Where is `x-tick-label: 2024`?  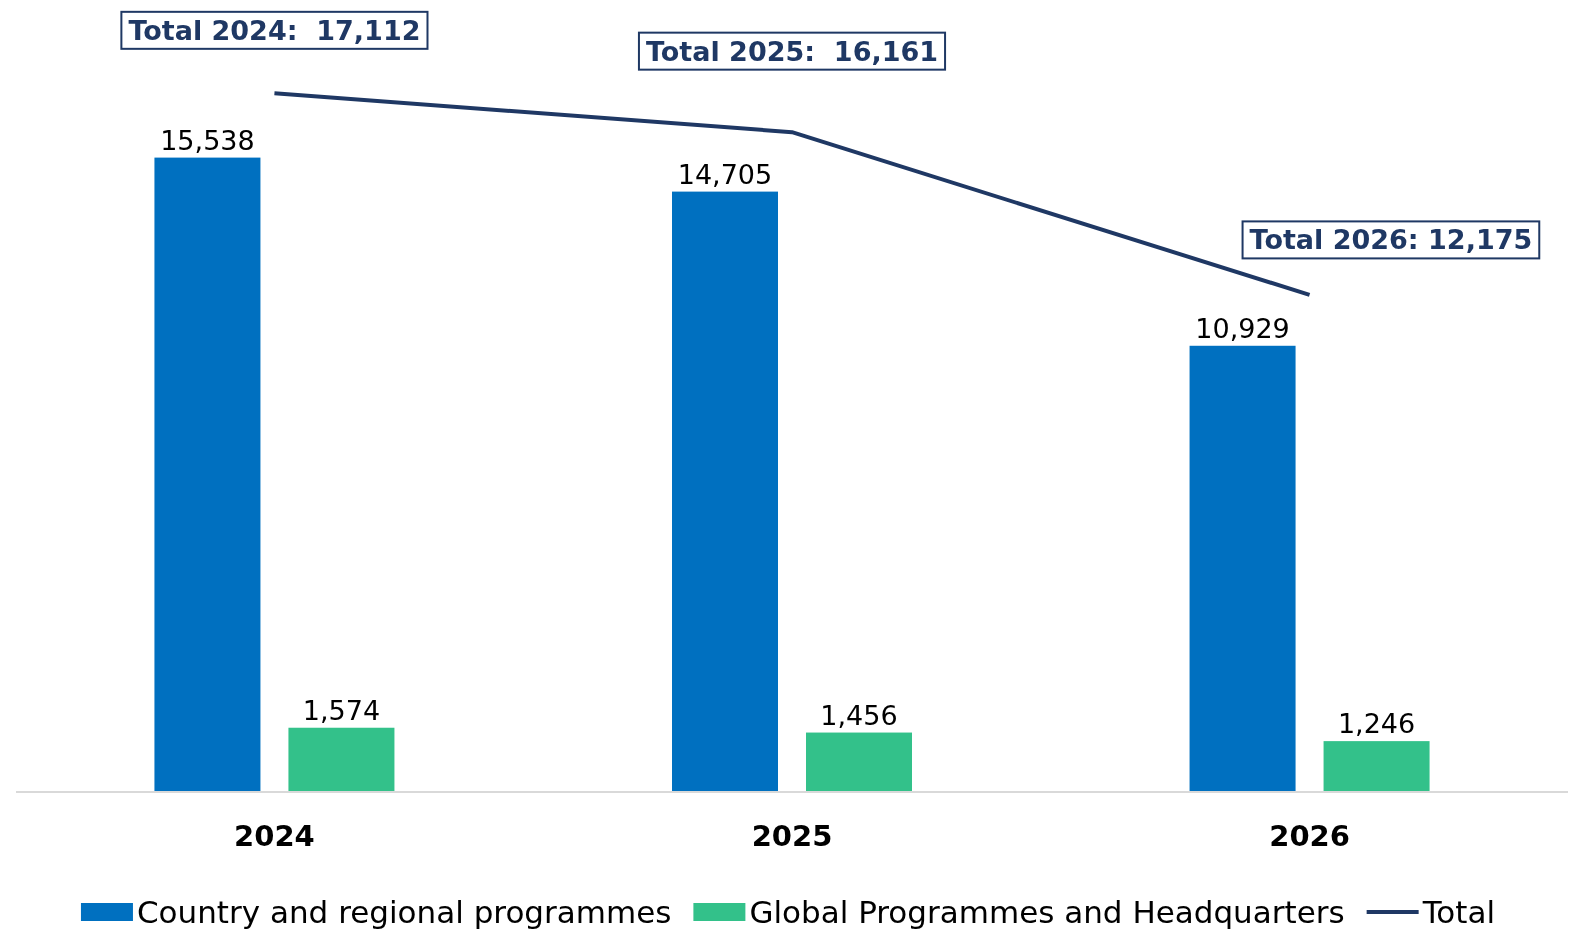 x-tick-label: 2024 is located at coordinates (274, 836).